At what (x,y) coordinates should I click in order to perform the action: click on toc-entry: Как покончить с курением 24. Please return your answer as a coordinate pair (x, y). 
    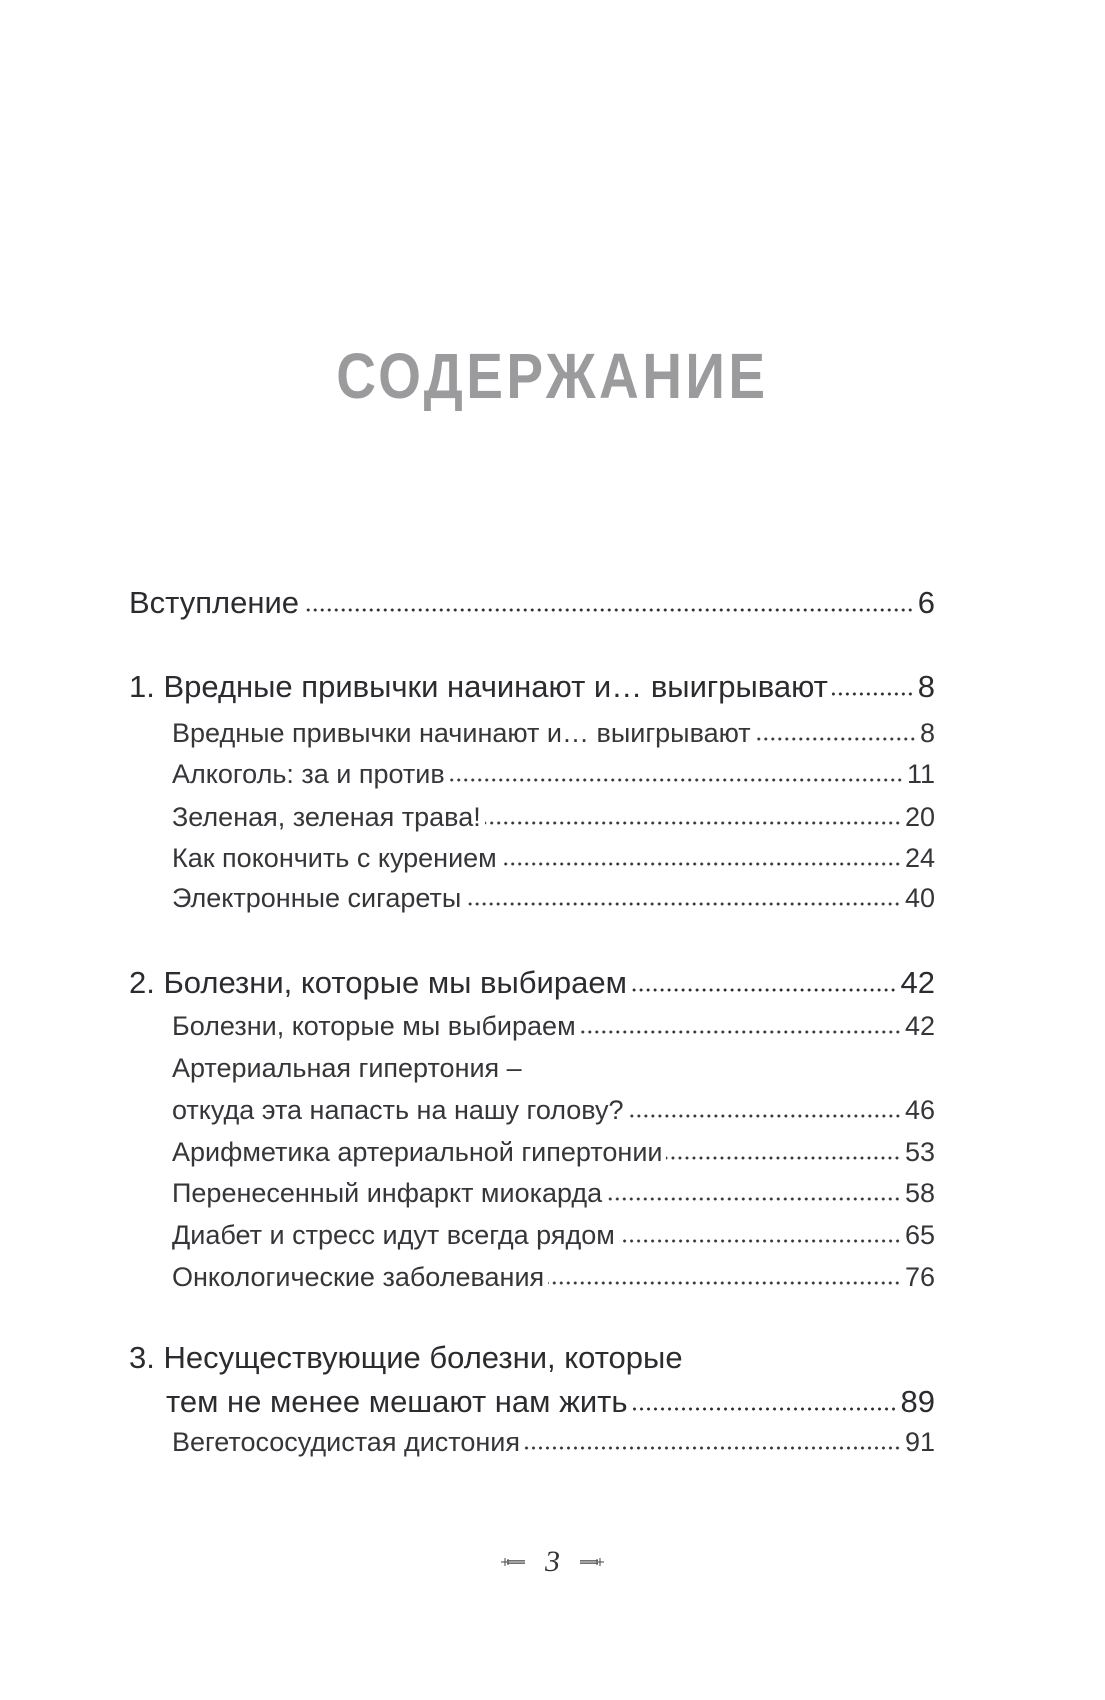
    Looking at the image, I should click on (553, 858).